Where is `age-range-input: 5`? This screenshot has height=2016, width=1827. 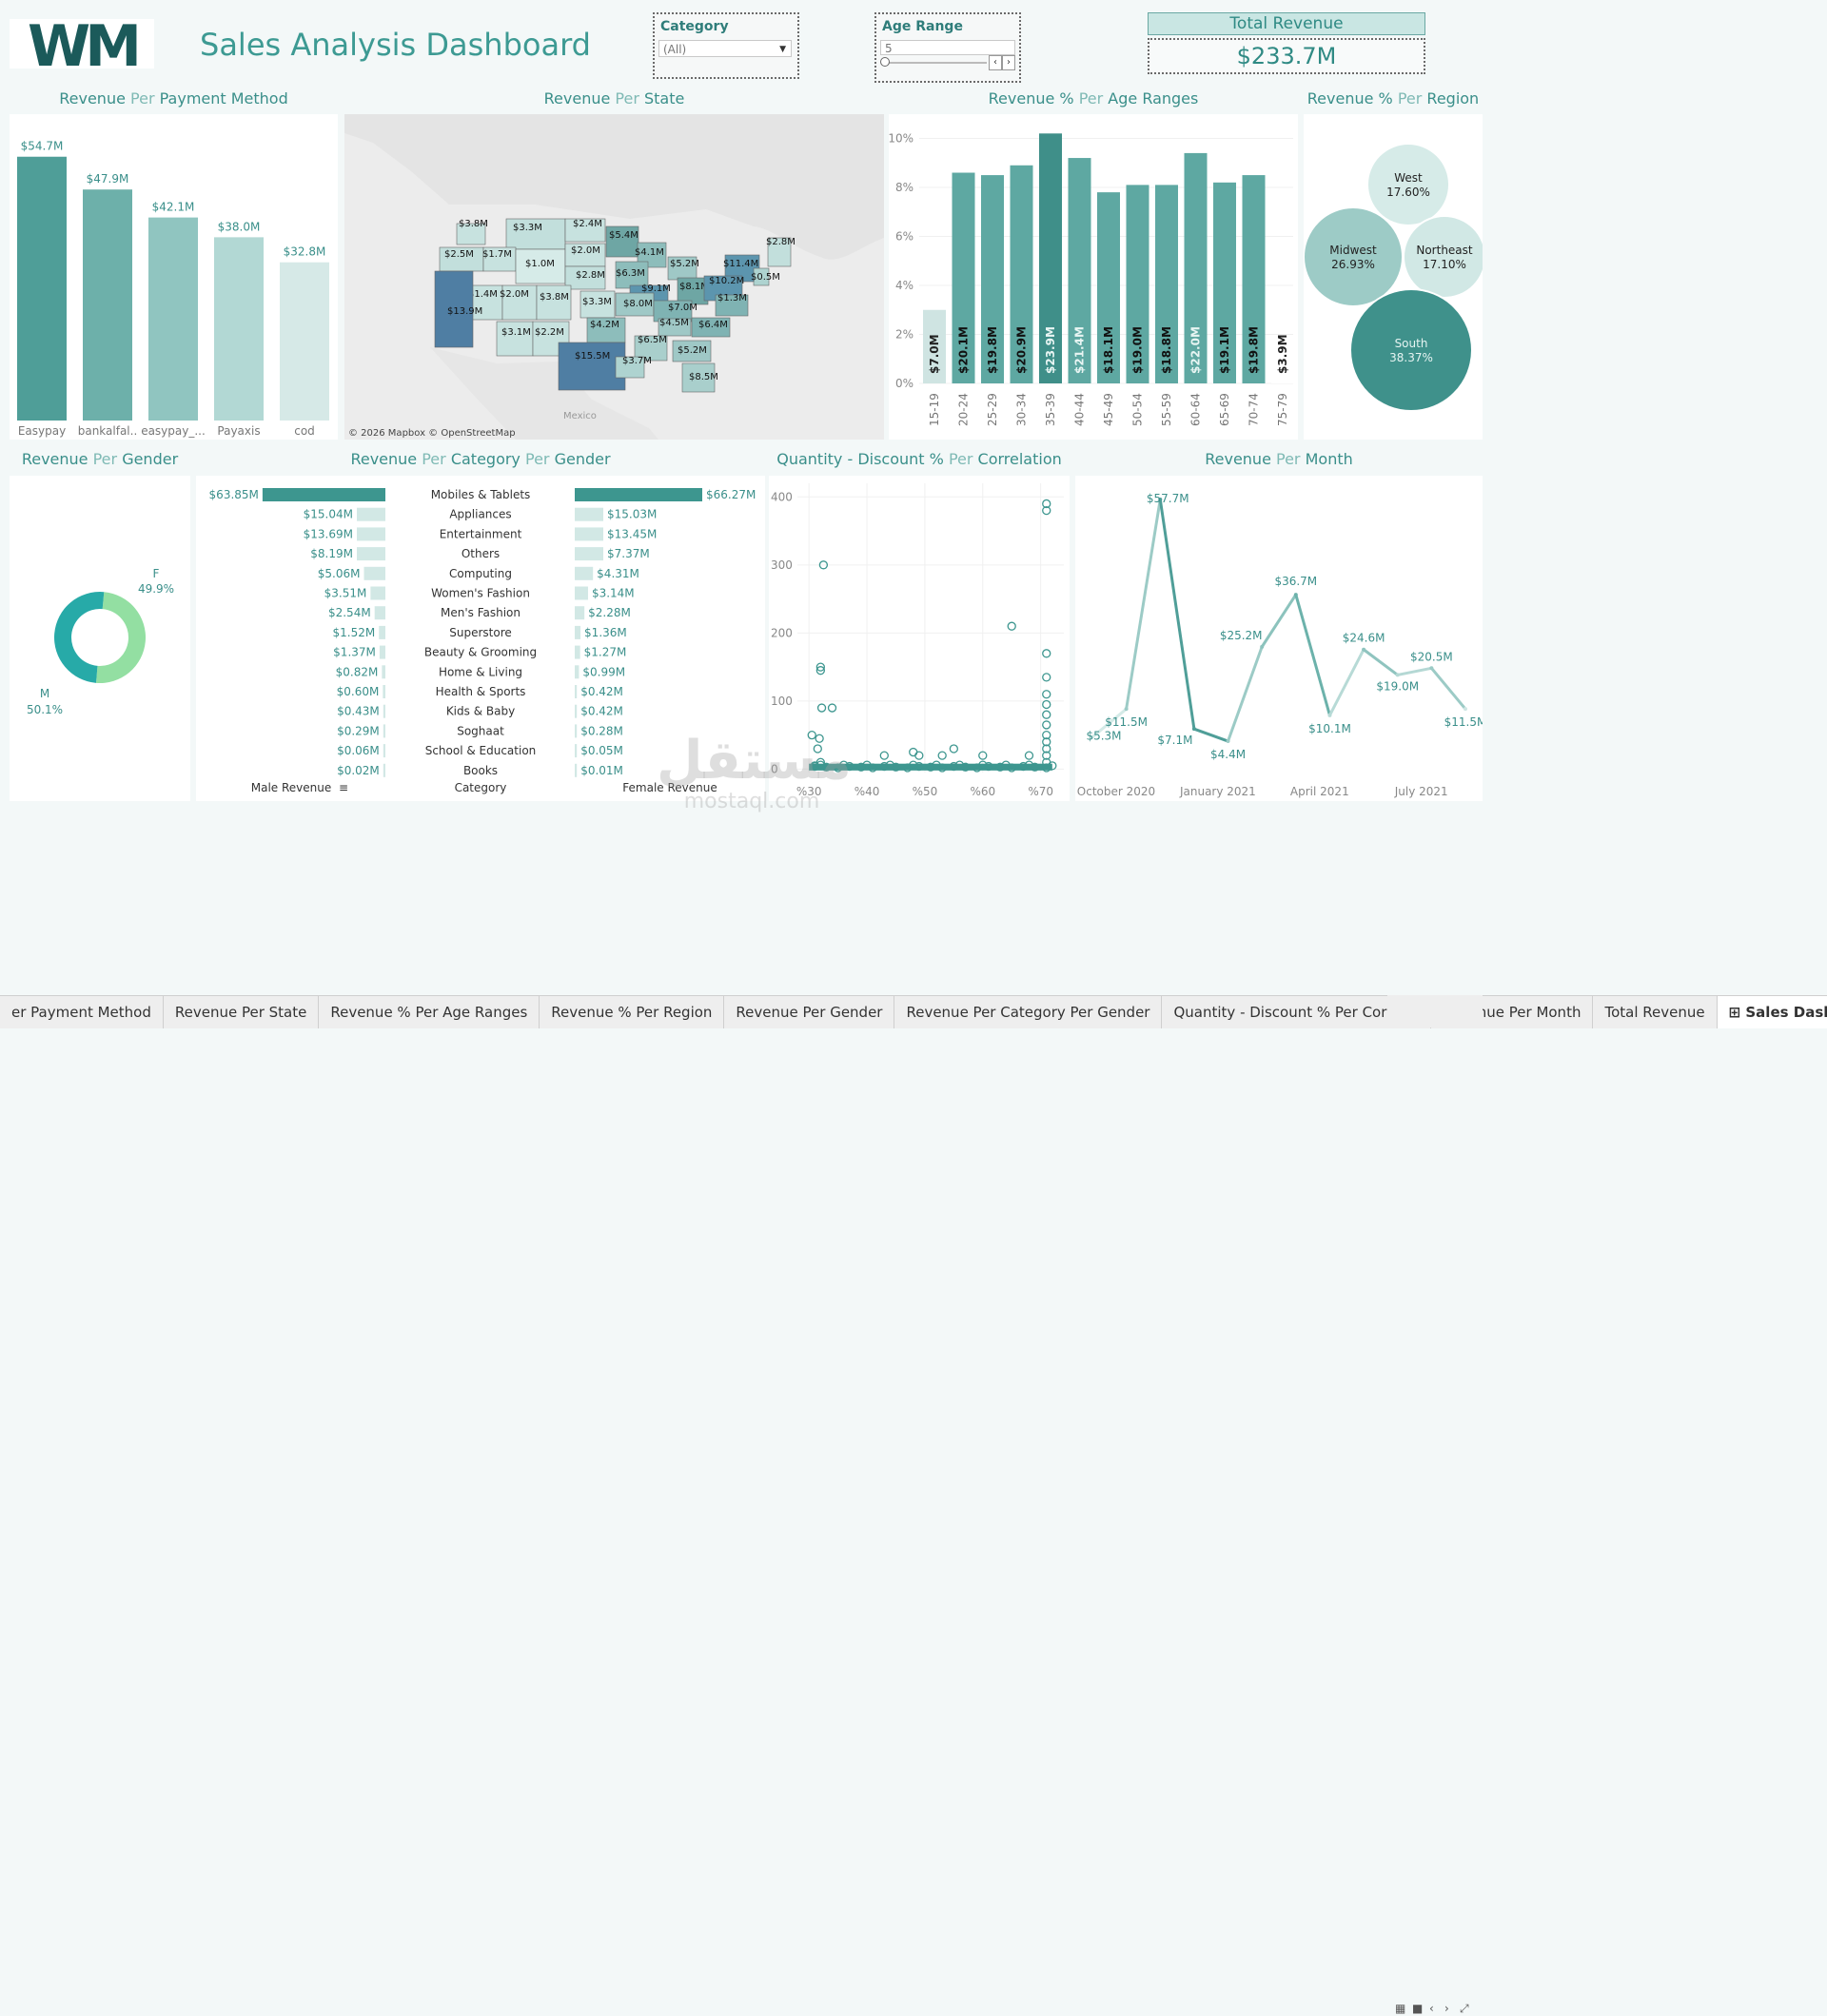
age-range-input: 5 is located at coordinates (947, 47).